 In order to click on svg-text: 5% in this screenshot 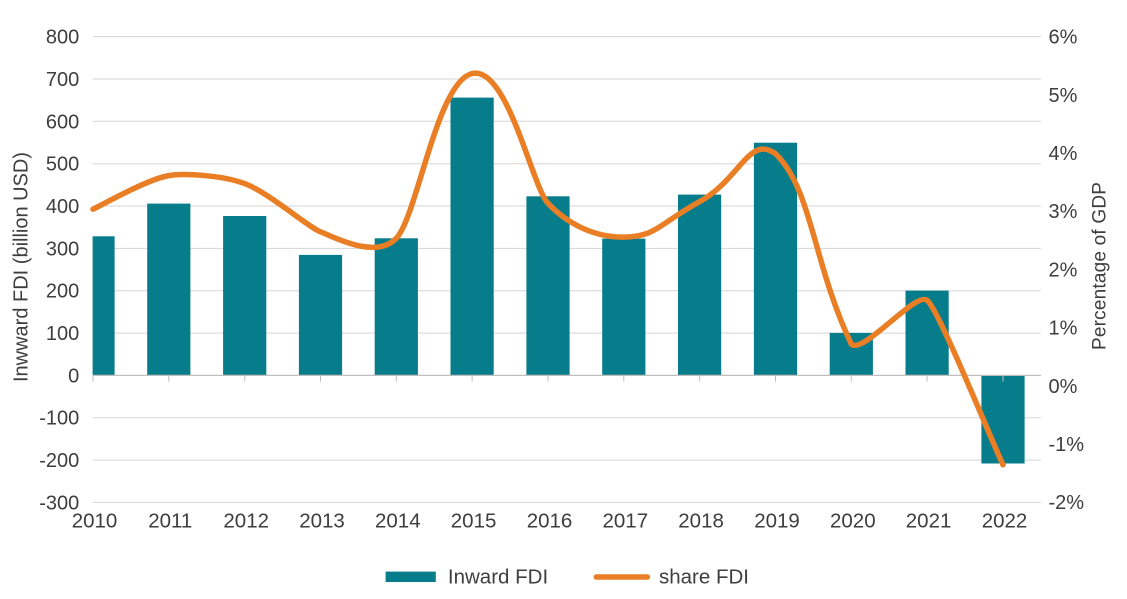, I will do `click(1063, 96)`.